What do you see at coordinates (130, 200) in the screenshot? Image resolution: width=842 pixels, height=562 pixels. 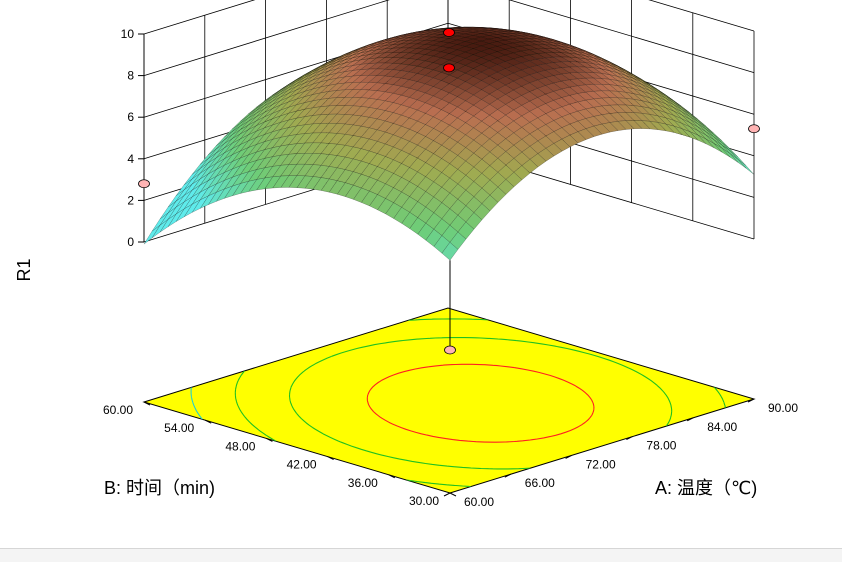 I see `z-tick-label: 2` at bounding box center [130, 200].